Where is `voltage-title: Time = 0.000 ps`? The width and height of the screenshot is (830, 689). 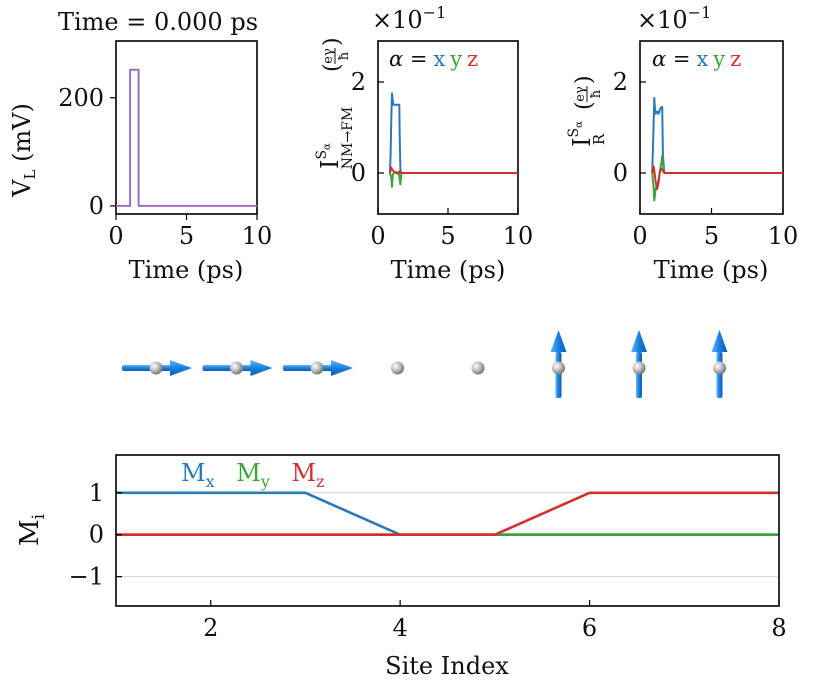
voltage-title: Time = 0.000 ps is located at coordinates (158, 22).